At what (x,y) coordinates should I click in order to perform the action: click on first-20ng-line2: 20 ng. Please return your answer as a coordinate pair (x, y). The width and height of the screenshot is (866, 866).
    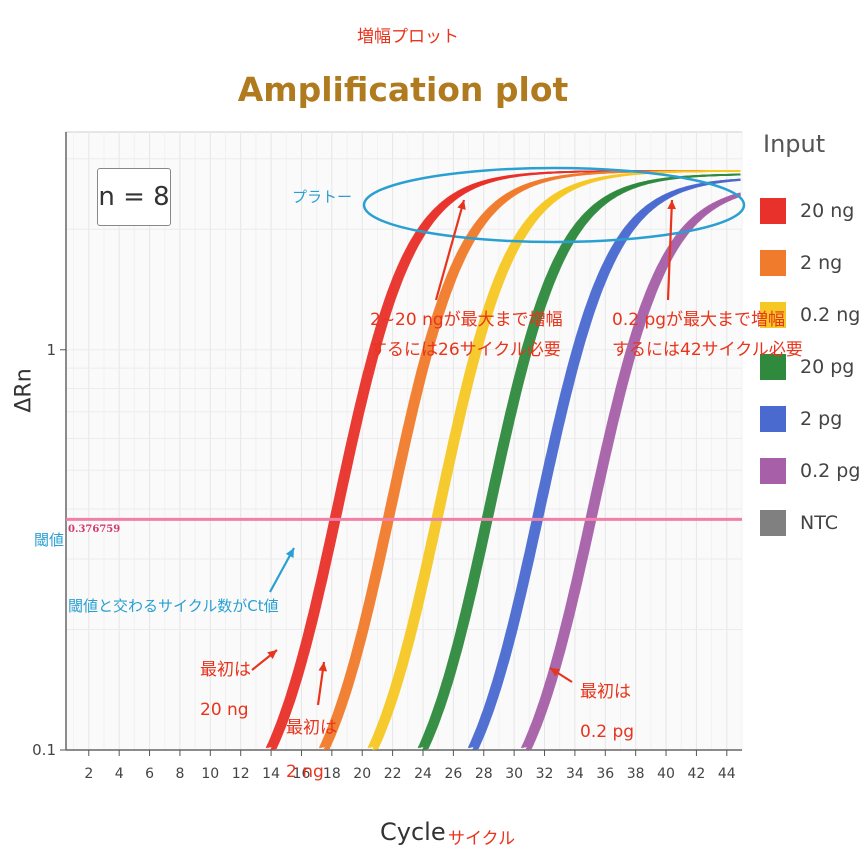
    Looking at the image, I should click on (224, 710).